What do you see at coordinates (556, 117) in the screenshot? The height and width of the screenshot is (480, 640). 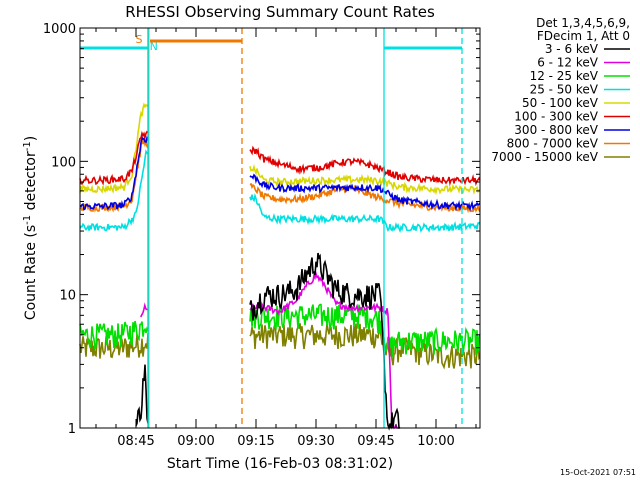 I see `legend-label: 100 - 300 keV` at bounding box center [556, 117].